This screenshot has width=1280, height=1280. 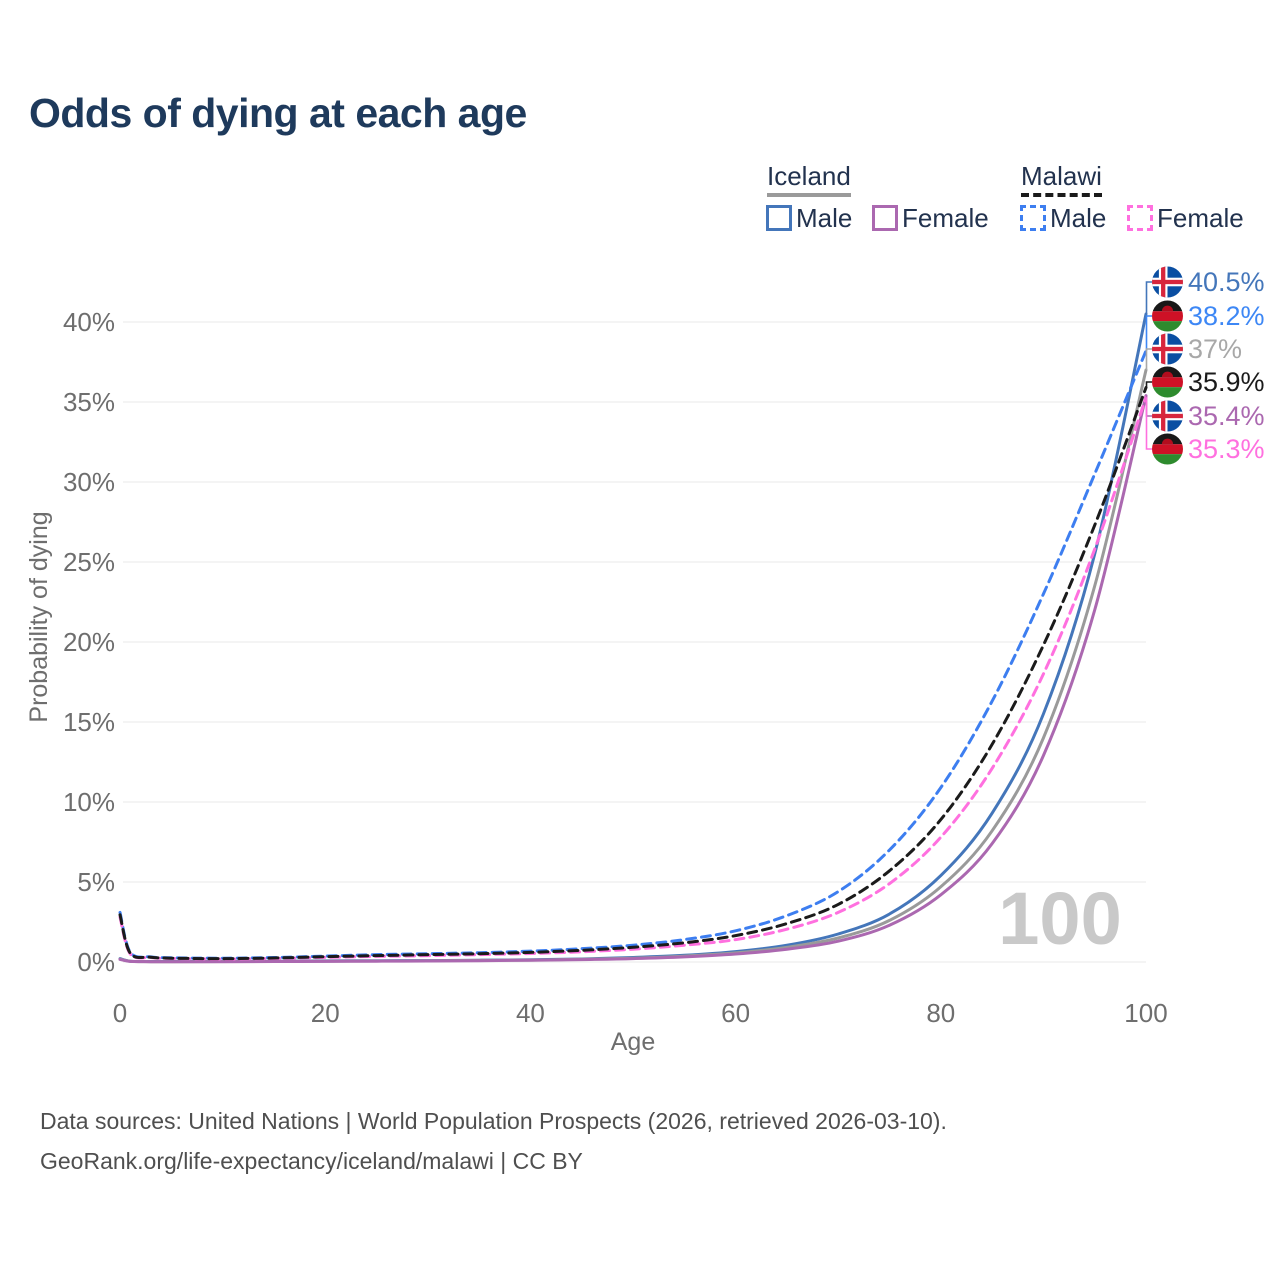 What do you see at coordinates (89, 402) in the screenshot?
I see `y-tick-label: 35%` at bounding box center [89, 402].